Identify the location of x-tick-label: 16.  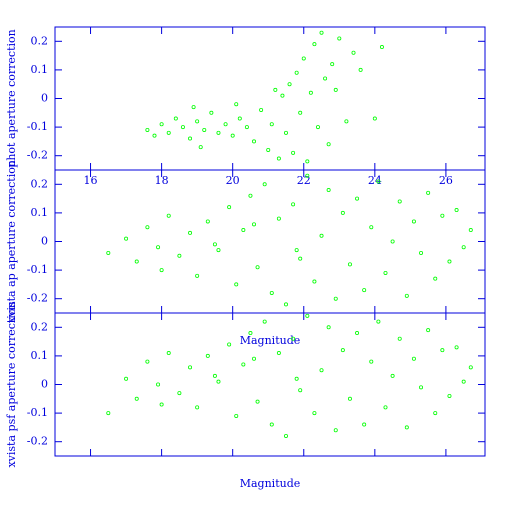
(91, 180).